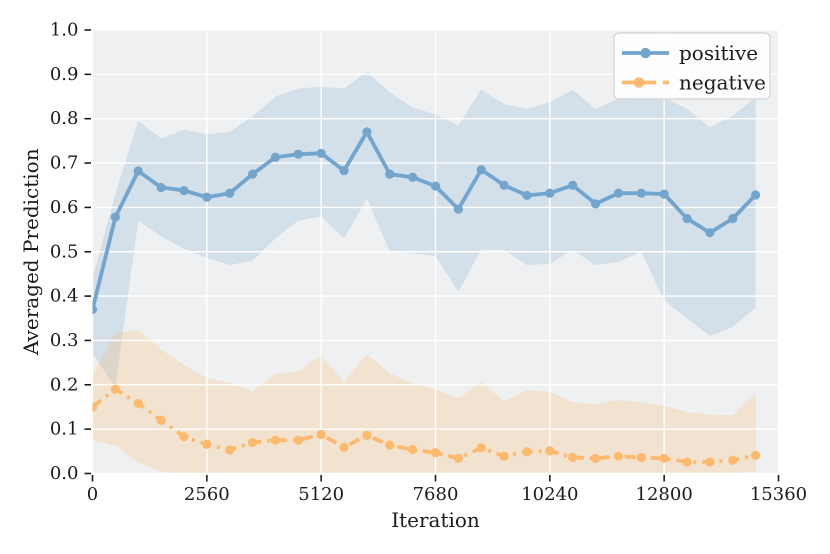 Image resolution: width=830 pixels, height=554 pixels. Describe the element at coordinates (64, 473) in the screenshot. I see `y-tick-label: 0.0` at that location.